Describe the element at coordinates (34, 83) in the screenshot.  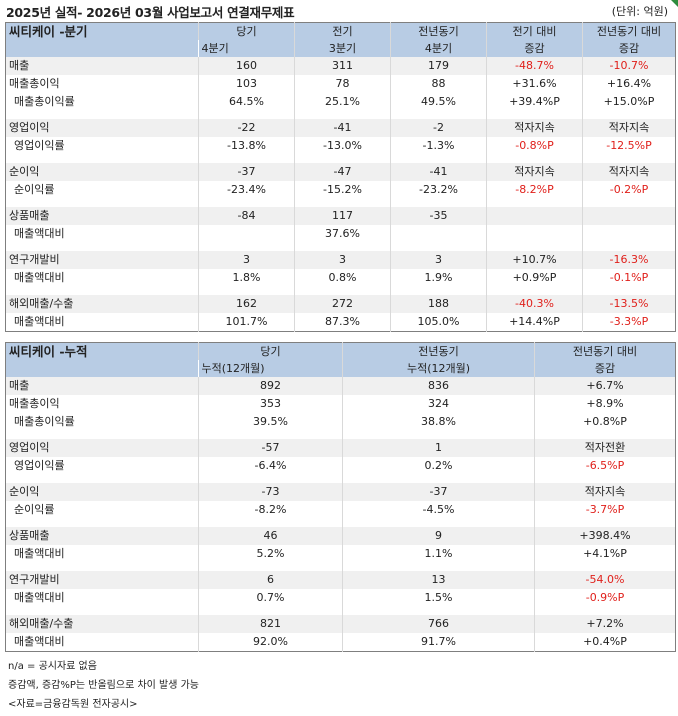
I see `row-label: 매출총이익` at that location.